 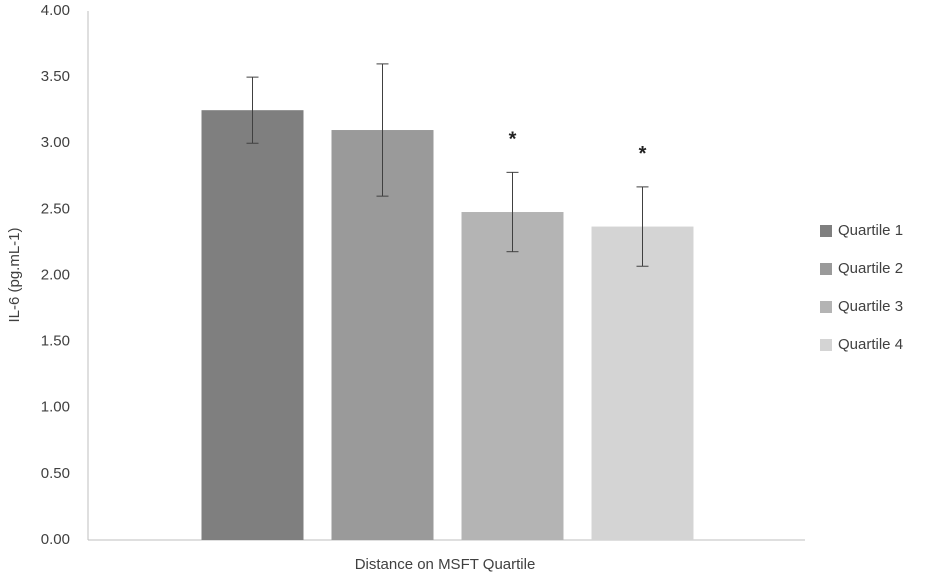 What do you see at coordinates (55, 473) in the screenshot?
I see `y-tick-label: 0.50` at bounding box center [55, 473].